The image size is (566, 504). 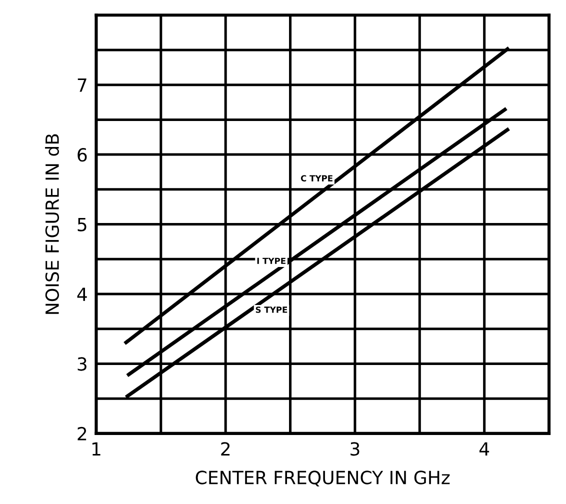 What do you see at coordinates (355, 449) in the screenshot?
I see `x-tick-label: 3` at bounding box center [355, 449].